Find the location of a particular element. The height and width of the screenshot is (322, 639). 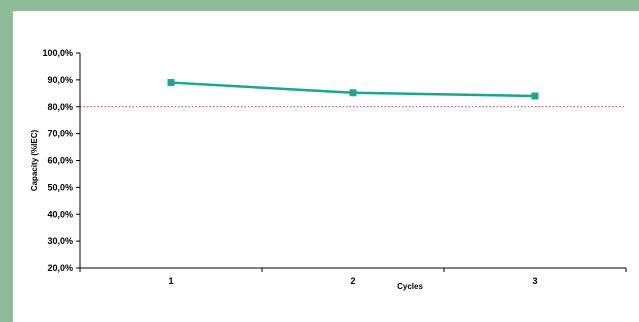

x-axis-ticks: 1 2 3 is located at coordinates (353, 277).